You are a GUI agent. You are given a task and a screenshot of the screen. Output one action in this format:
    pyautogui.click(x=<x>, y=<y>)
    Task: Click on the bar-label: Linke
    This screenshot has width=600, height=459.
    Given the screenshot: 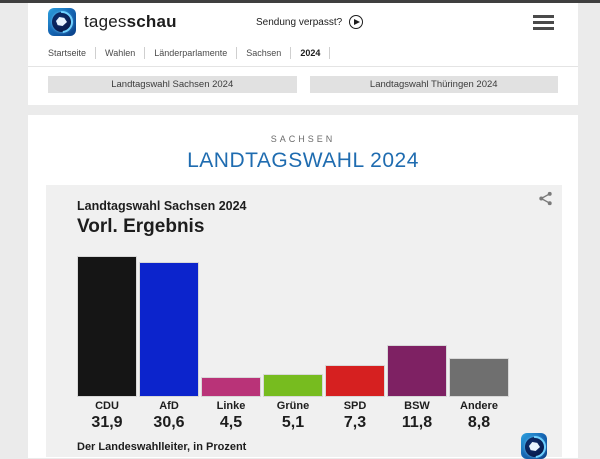 What is the action you would take?
    pyautogui.click(x=231, y=406)
    